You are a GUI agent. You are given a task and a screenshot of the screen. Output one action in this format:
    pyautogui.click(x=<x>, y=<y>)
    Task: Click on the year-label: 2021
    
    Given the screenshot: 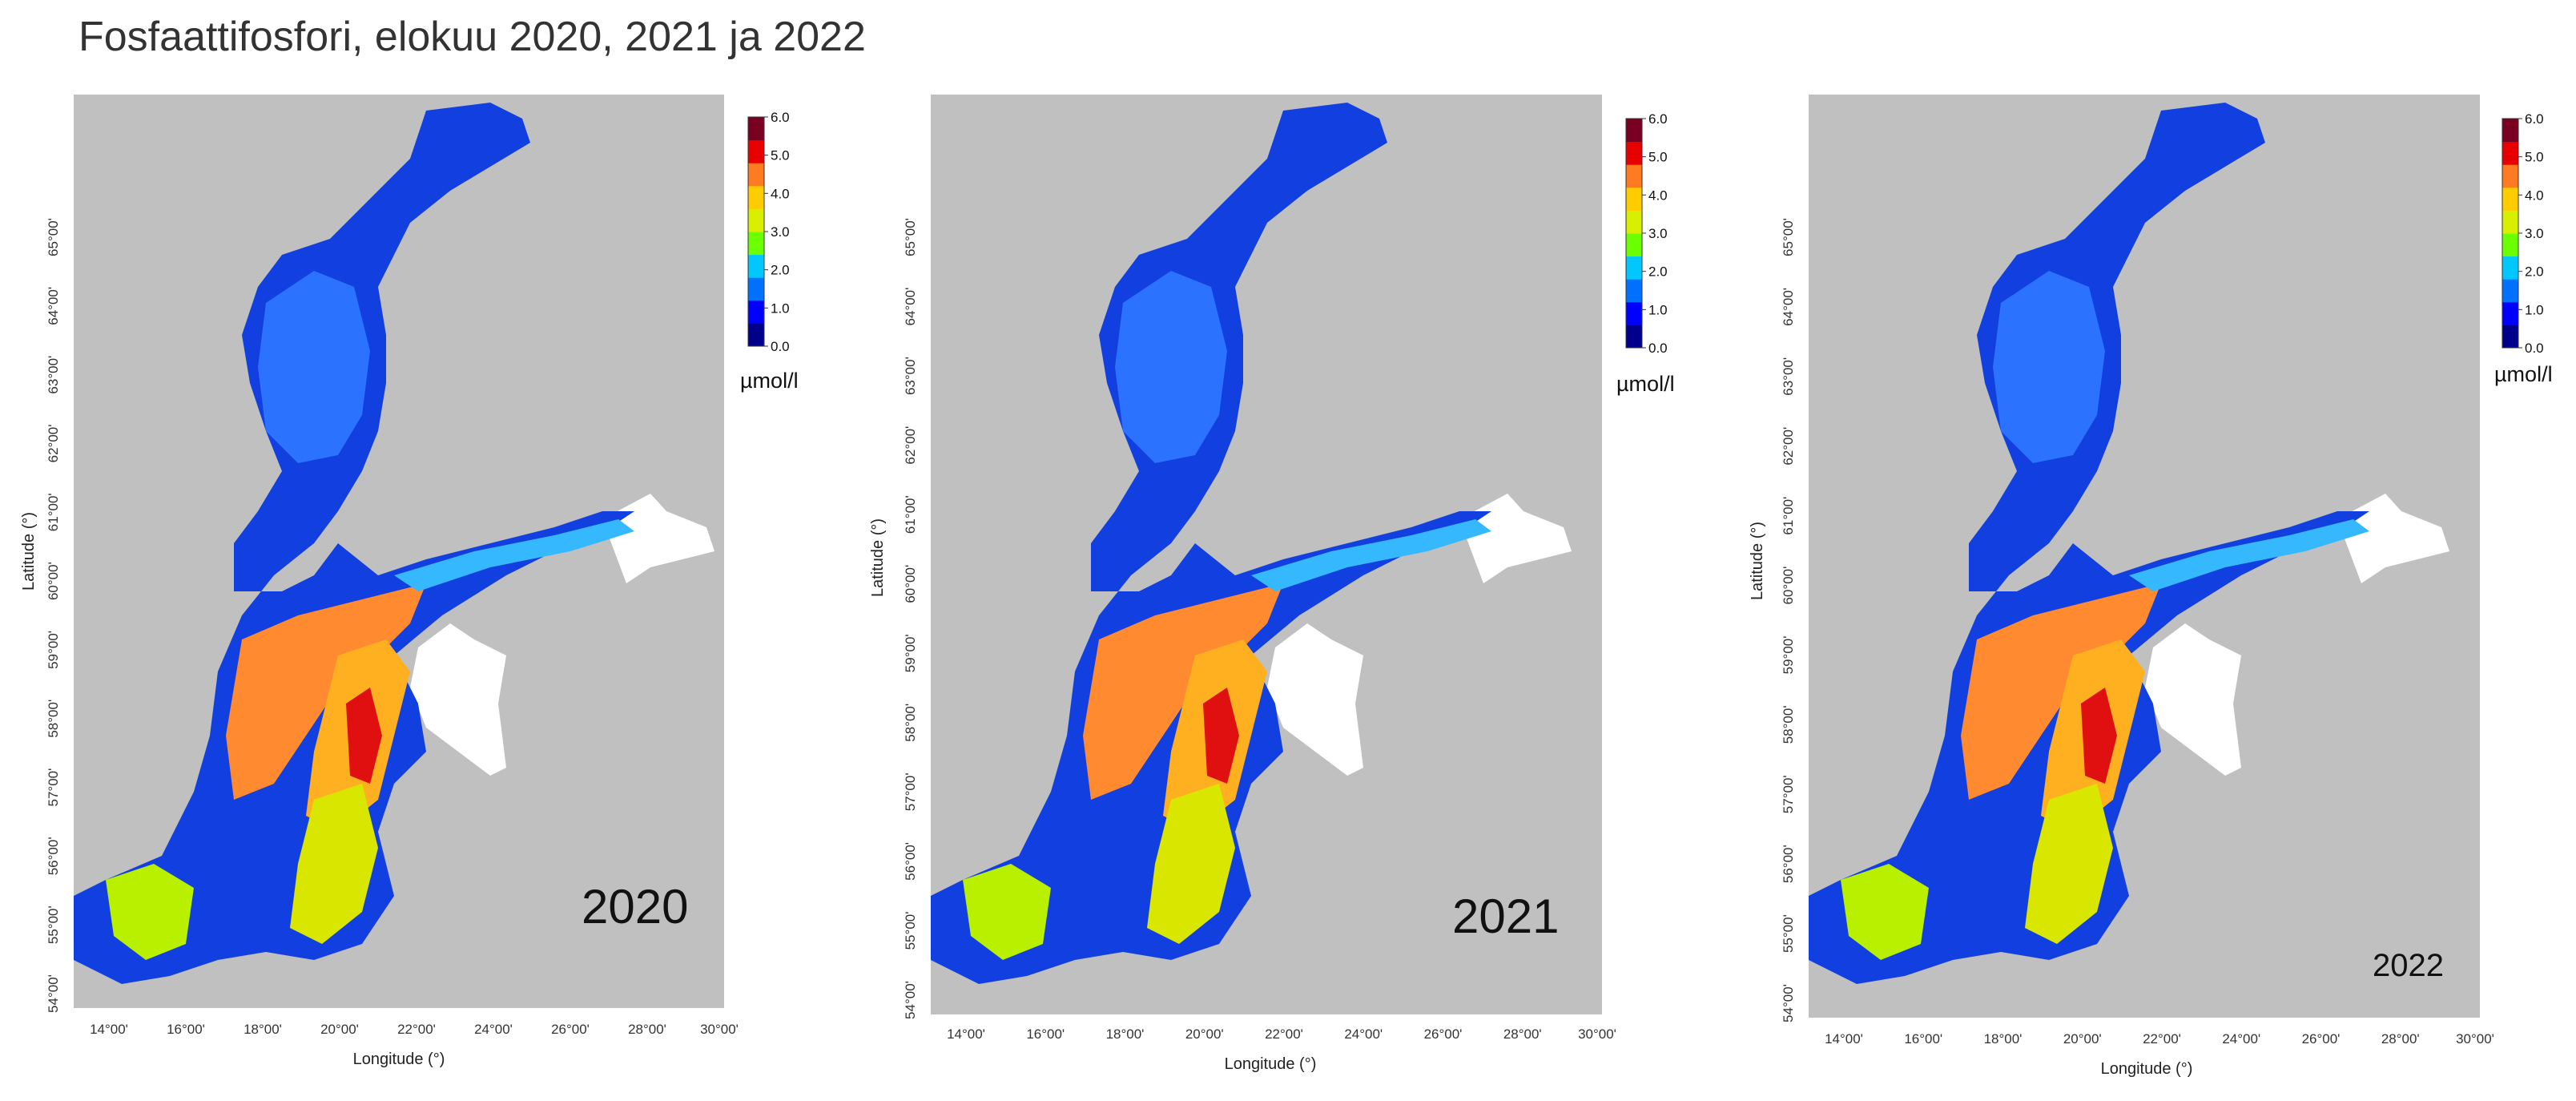 What is the action you would take?
    pyautogui.click(x=1505, y=916)
    